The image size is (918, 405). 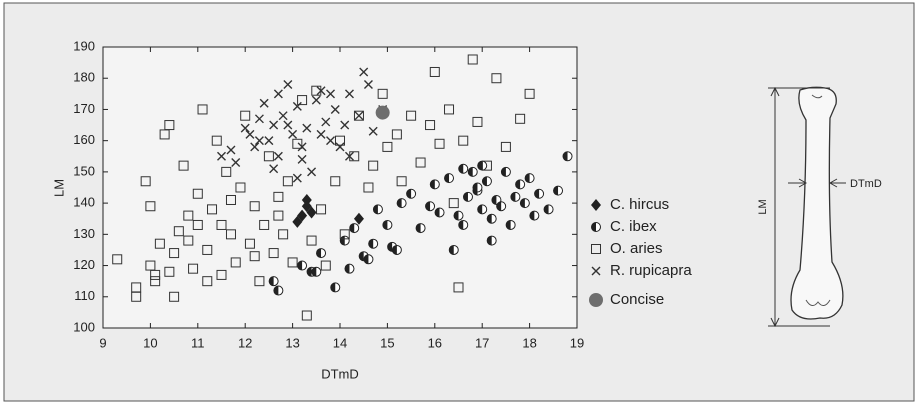 I want to click on y-tick-label: 160, so click(x=84, y=139).